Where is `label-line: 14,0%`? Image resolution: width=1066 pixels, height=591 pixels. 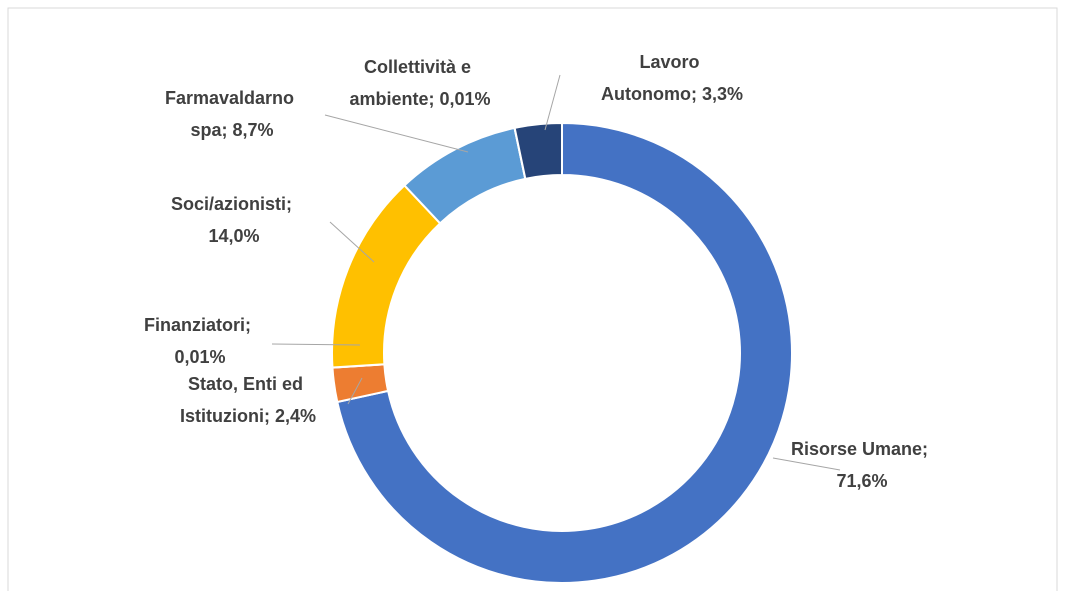
label-line: 14,0% is located at coordinates (233, 236).